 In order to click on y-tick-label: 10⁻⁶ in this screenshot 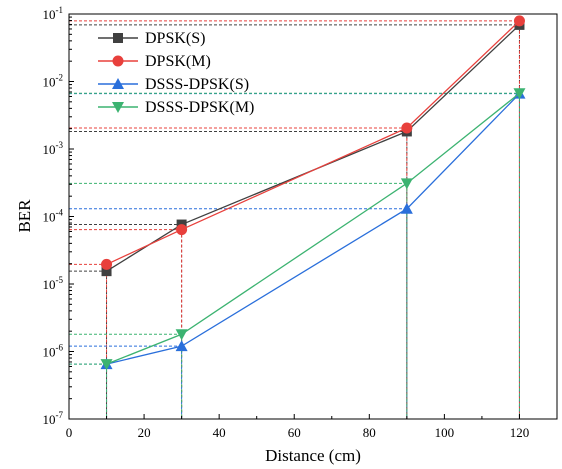, I will do `click(53, 351)`.